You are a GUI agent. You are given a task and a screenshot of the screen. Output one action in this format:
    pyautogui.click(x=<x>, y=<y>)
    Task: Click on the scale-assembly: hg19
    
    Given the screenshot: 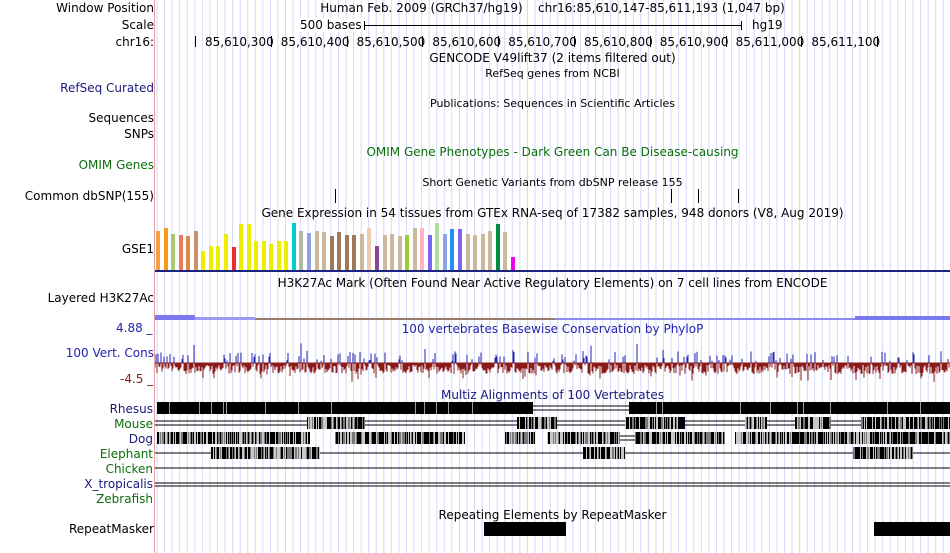 What is the action you would take?
    pyautogui.click(x=767, y=25)
    